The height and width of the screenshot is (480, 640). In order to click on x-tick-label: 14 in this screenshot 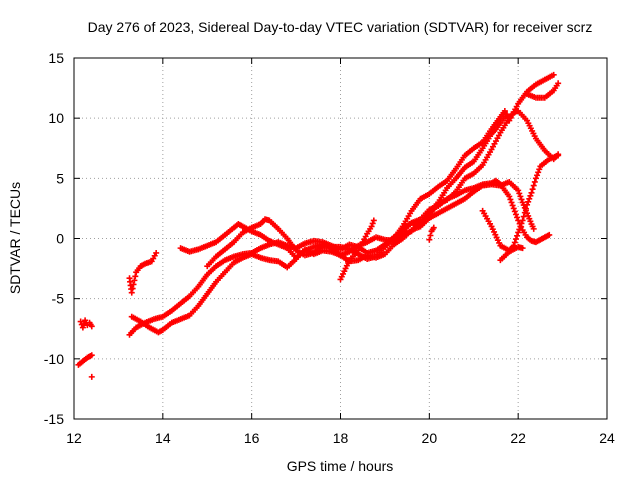, I will do `click(163, 438)`.